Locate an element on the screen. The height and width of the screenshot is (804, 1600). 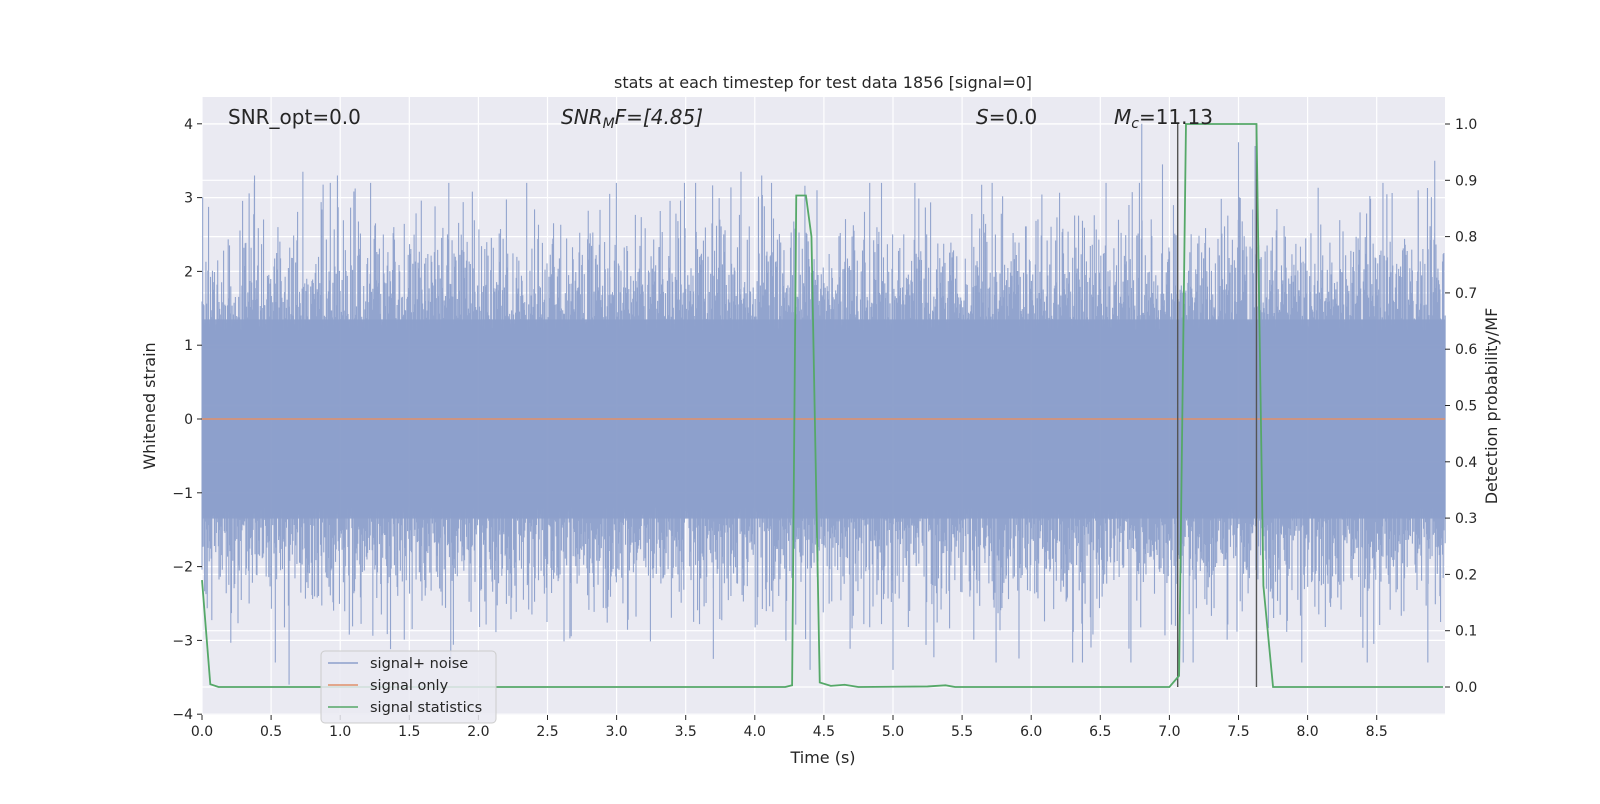
y-tick-label: 3 is located at coordinates (188, 199).